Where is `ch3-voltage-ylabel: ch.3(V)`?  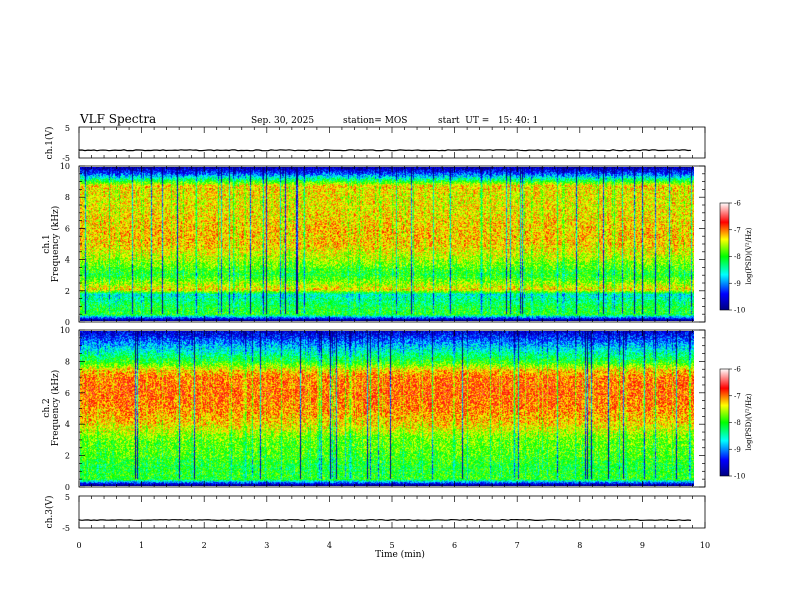 ch3-voltage-ylabel: ch.3(V) is located at coordinates (49, 512).